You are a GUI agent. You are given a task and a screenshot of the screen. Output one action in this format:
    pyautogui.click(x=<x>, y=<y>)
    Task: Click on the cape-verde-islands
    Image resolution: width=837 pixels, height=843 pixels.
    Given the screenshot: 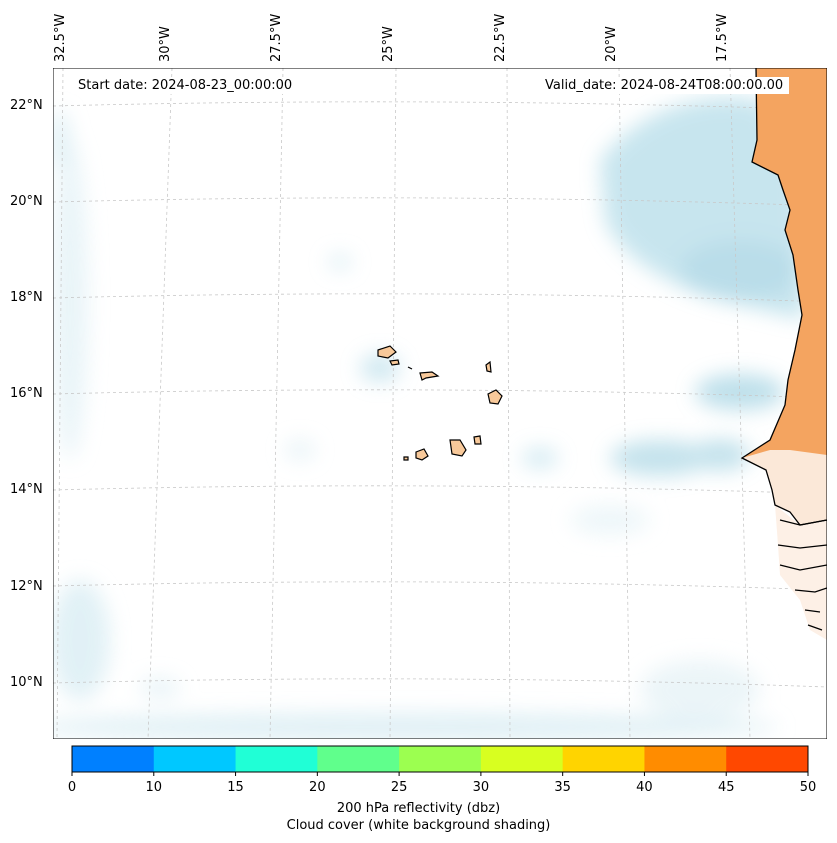 What is the action you would take?
    pyautogui.click(x=440, y=403)
    